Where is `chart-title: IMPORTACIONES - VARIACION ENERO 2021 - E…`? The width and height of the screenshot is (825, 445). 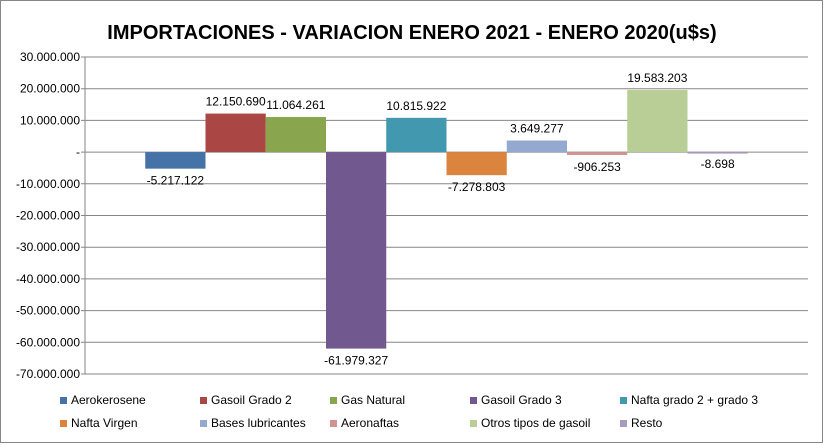 chart-title: IMPORTACIONES - VARIACION ENERO 2021 - E… is located at coordinates (411, 33).